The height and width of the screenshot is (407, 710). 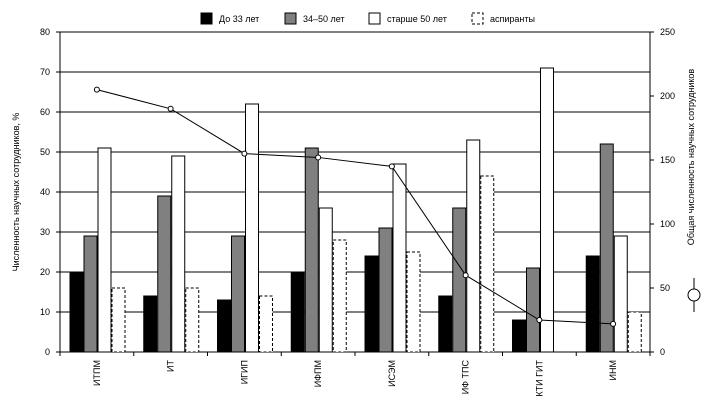 What do you see at coordinates (318, 373) in the screenshot?
I see `x-tick-label: ИФПМ` at bounding box center [318, 373].